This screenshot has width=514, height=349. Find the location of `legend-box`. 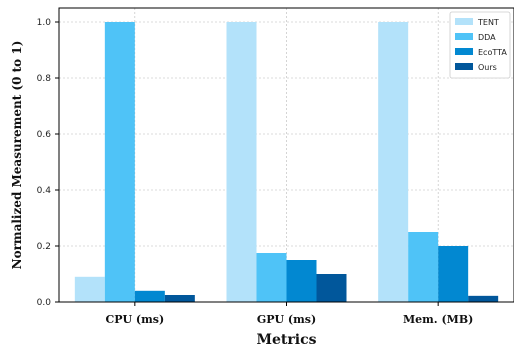

legend-box is located at coordinates (480, 45).